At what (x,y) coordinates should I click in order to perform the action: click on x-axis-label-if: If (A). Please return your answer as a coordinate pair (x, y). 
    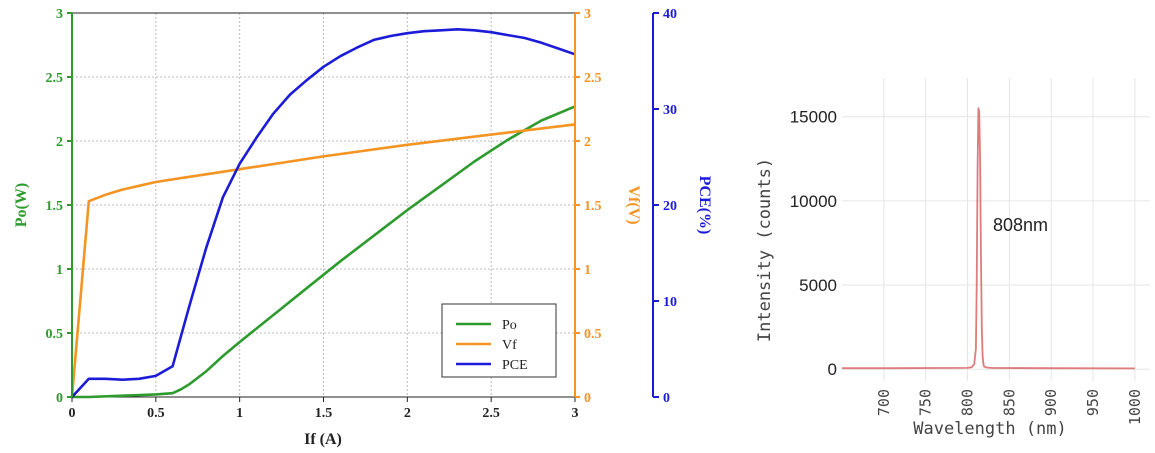
    Looking at the image, I should click on (323, 439).